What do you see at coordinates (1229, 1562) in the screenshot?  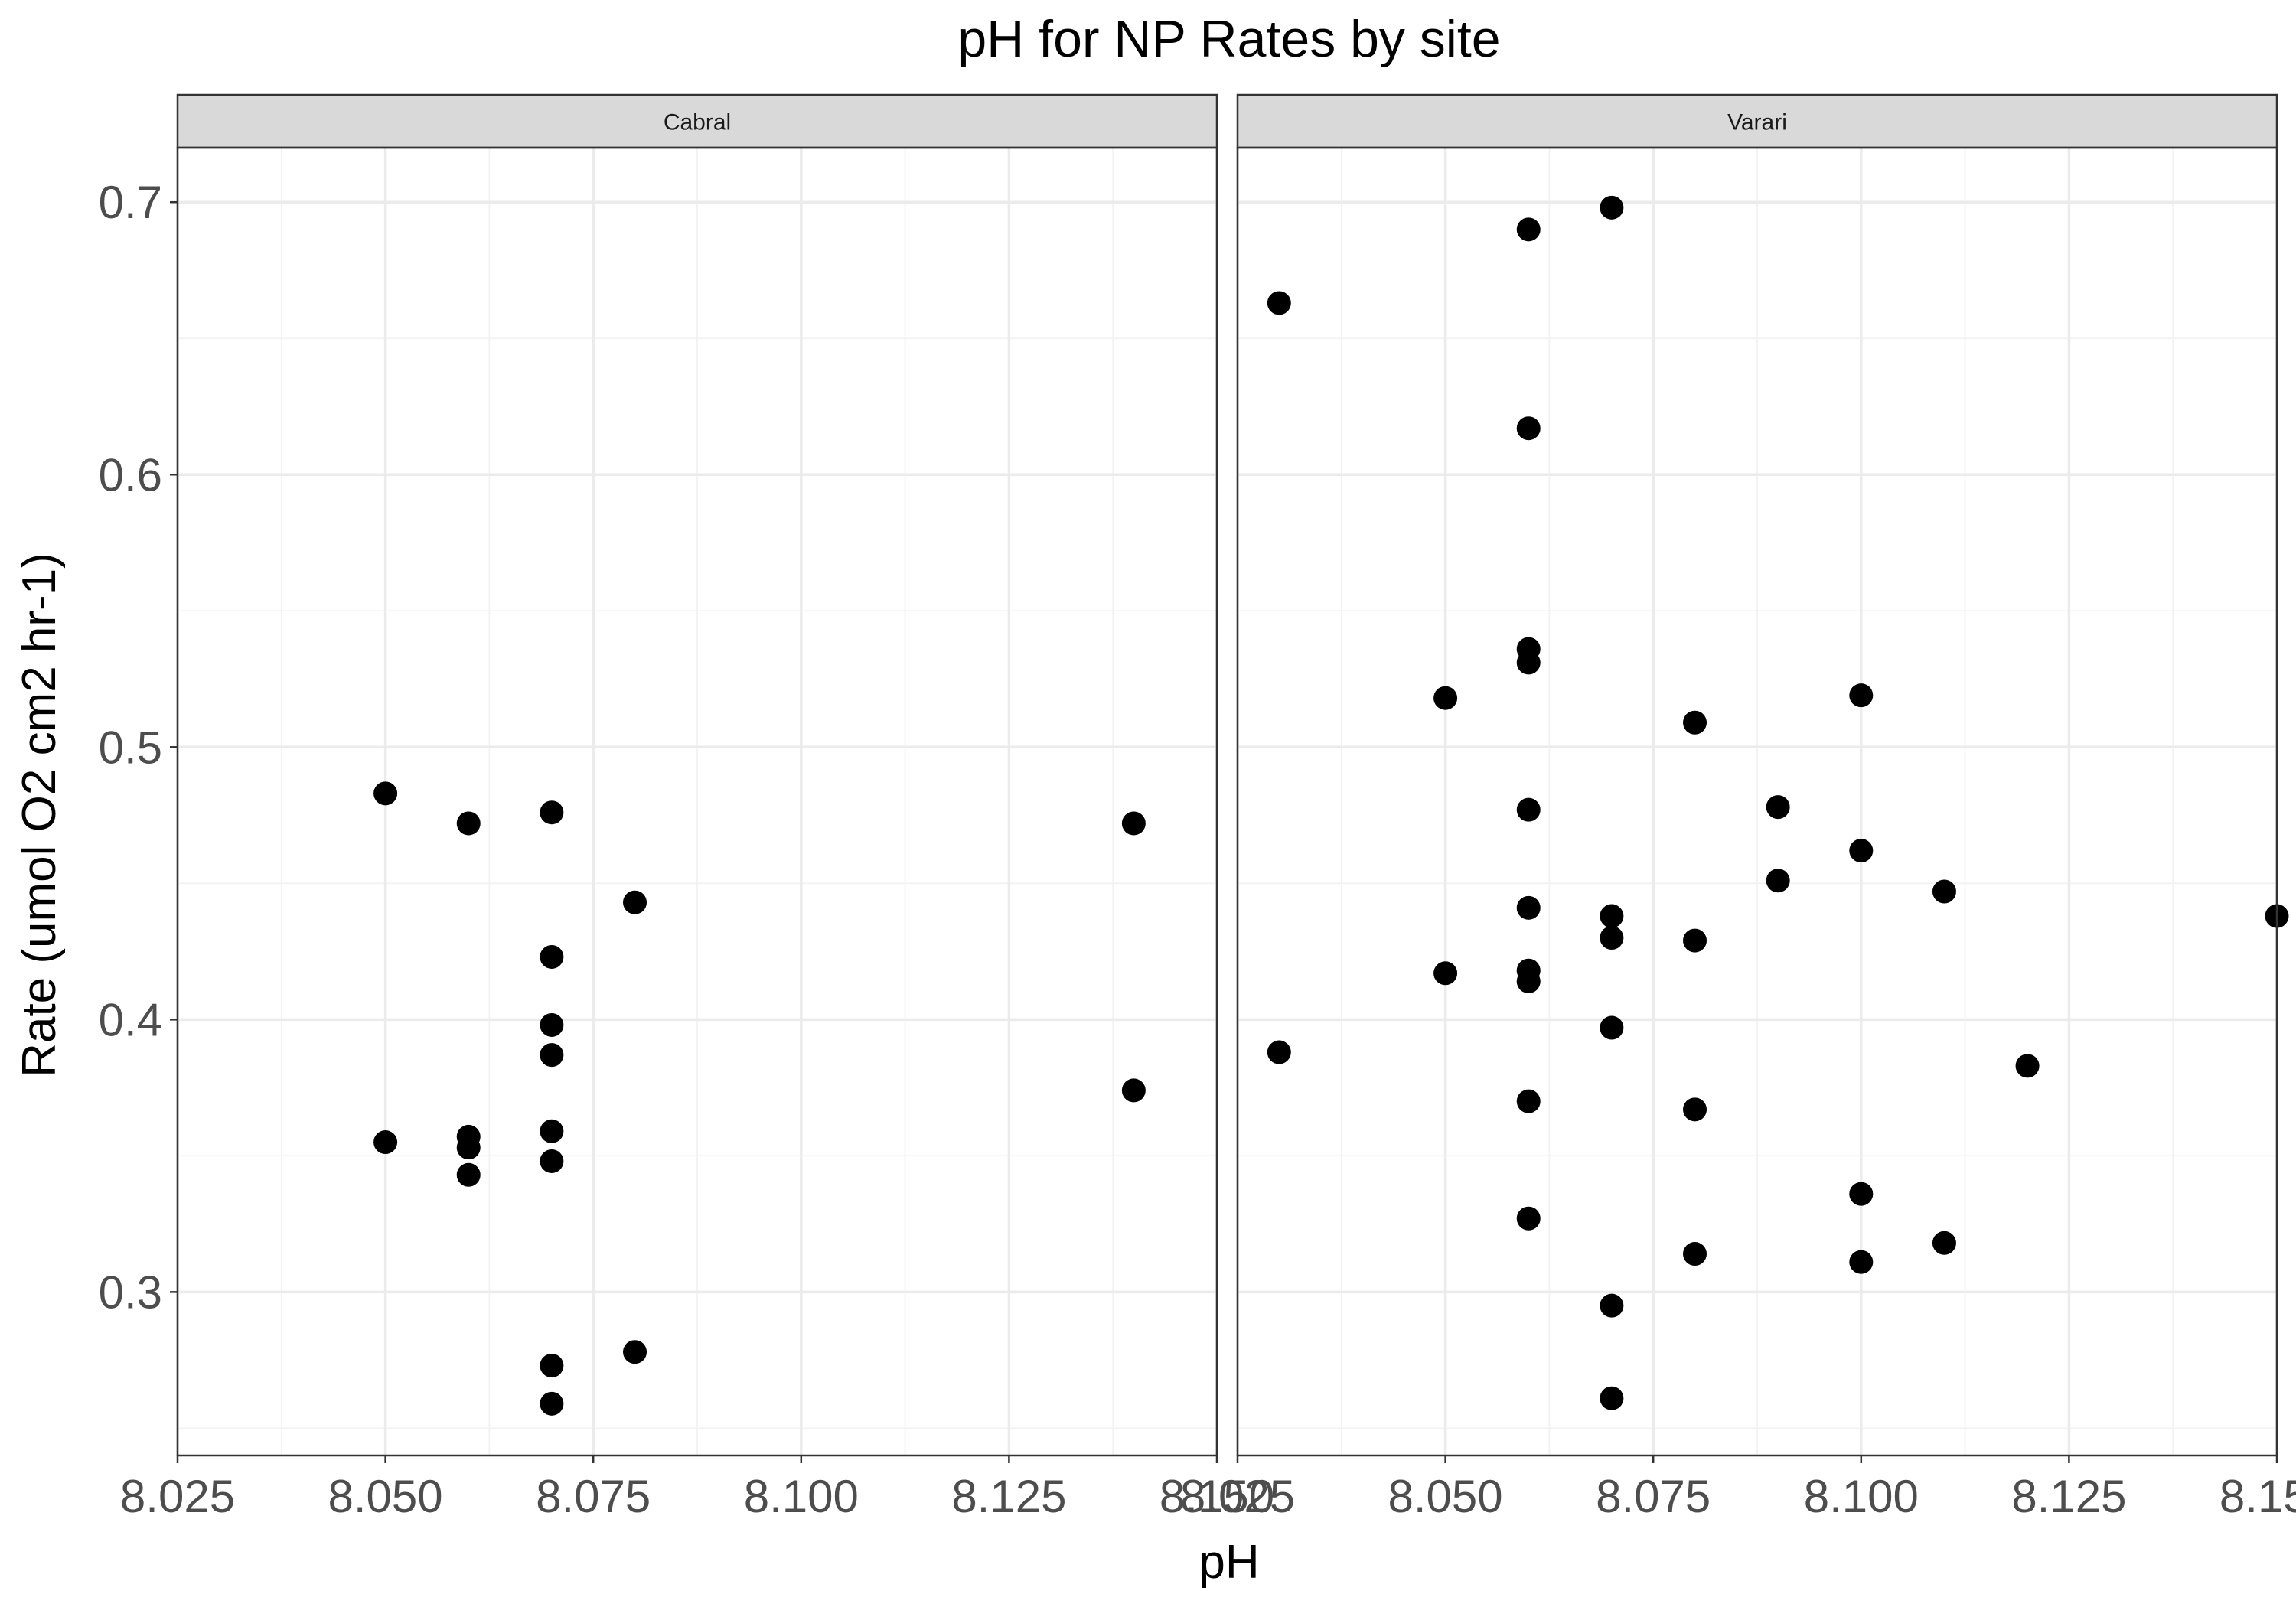 I see `x-axis-title: pH` at bounding box center [1229, 1562].